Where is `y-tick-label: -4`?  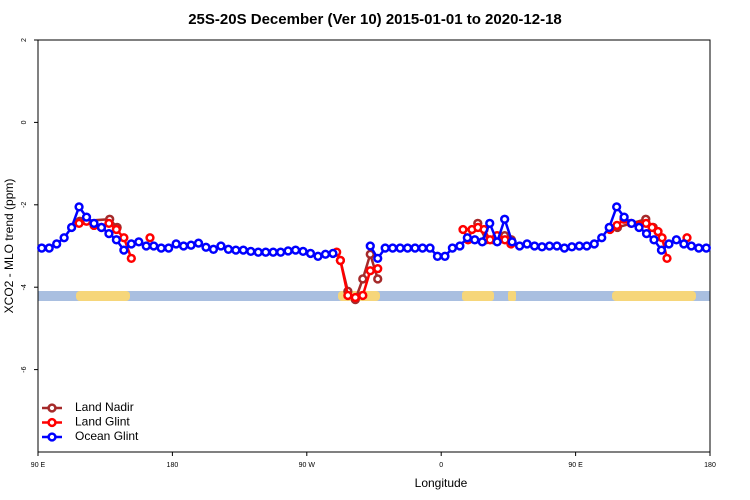
y-tick-label: -4 is located at coordinates (24, 287).